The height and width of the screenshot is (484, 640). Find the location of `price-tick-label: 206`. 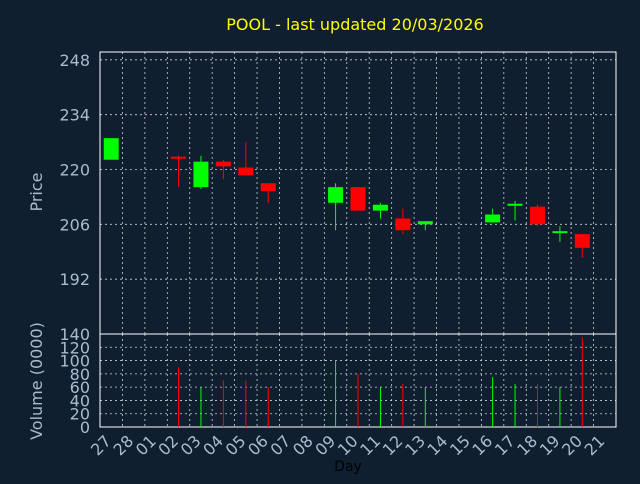

price-tick-label: 206 is located at coordinates (74, 224).